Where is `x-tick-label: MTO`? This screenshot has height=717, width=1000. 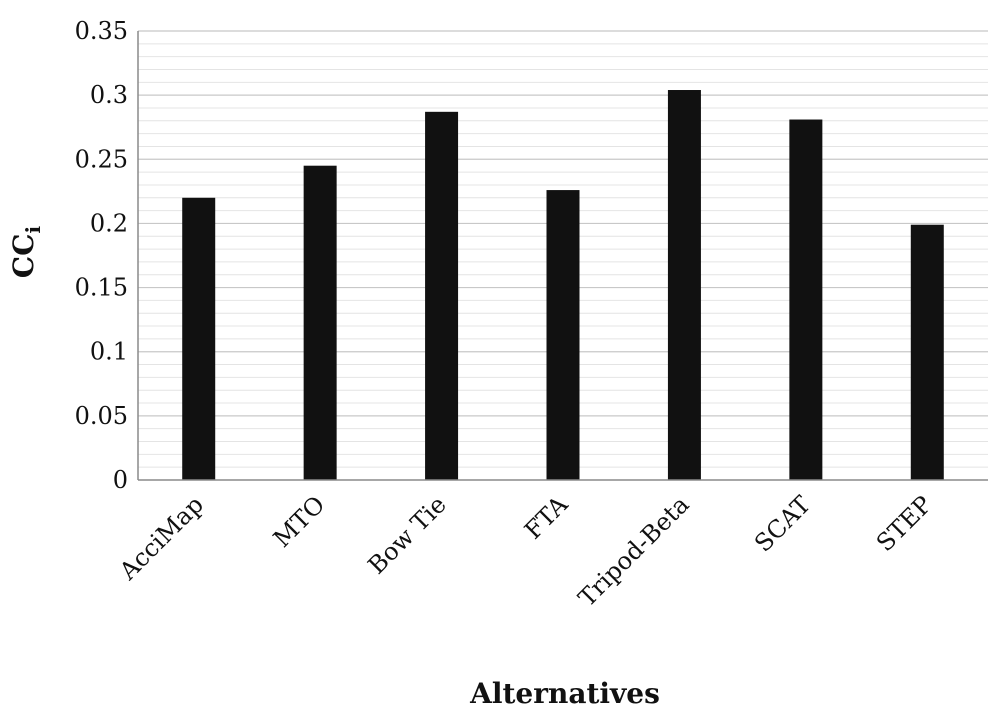
x-tick-label: MTO is located at coordinates (299, 521).